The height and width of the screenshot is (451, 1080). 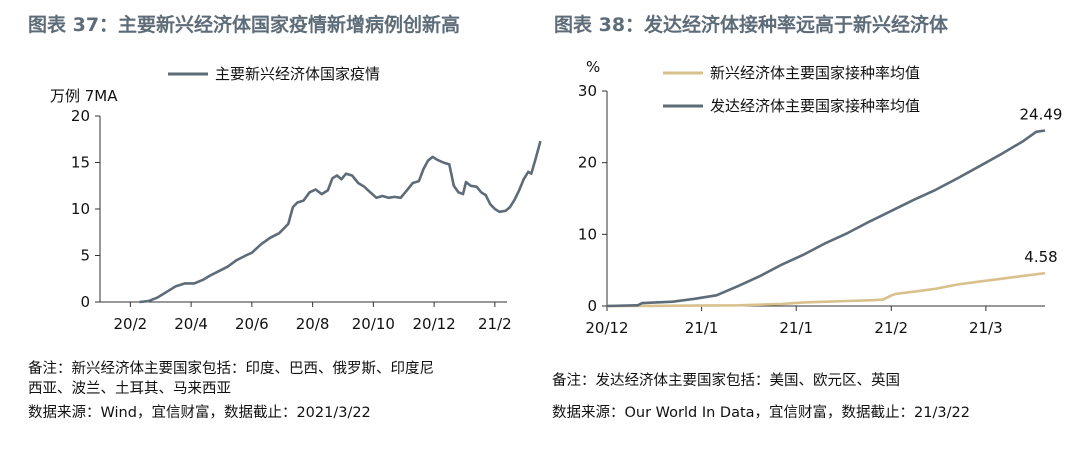 I want to click on x-tick-label: 20/8, so click(x=313, y=324).